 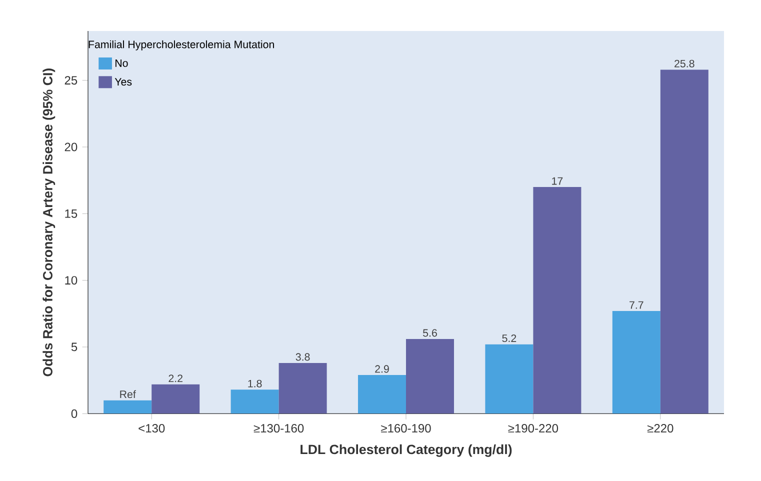 I want to click on y-tick-label: 20, so click(x=71, y=147).